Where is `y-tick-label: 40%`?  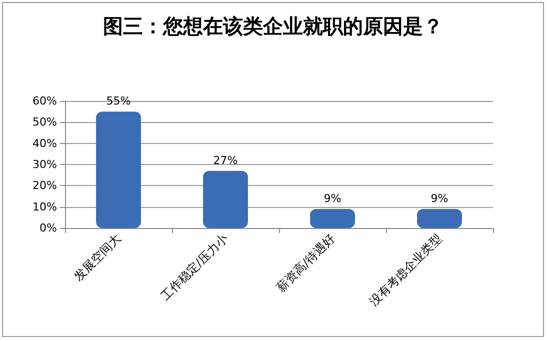
y-tick-label: 40% is located at coordinates (44, 143).